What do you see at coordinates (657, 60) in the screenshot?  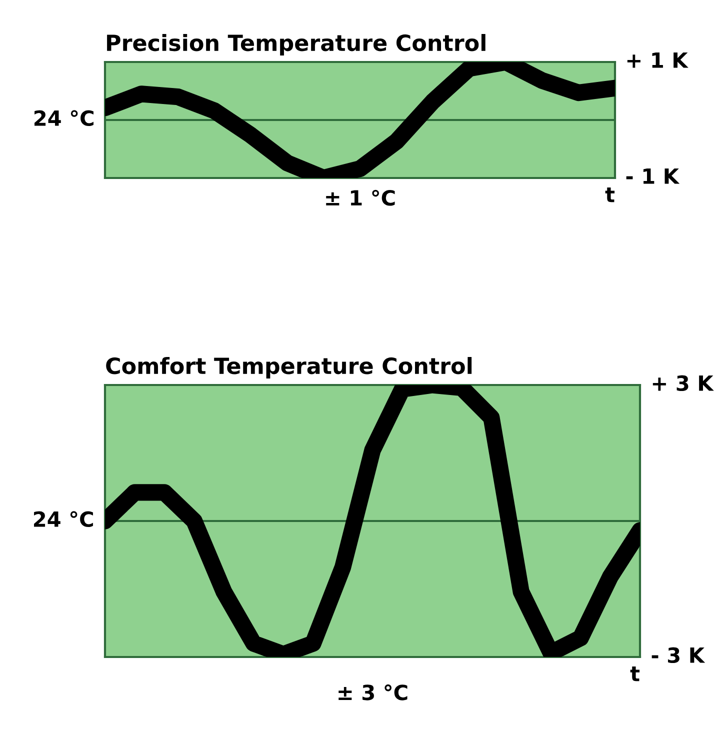 I see `text: + 1 K` at bounding box center [657, 60].